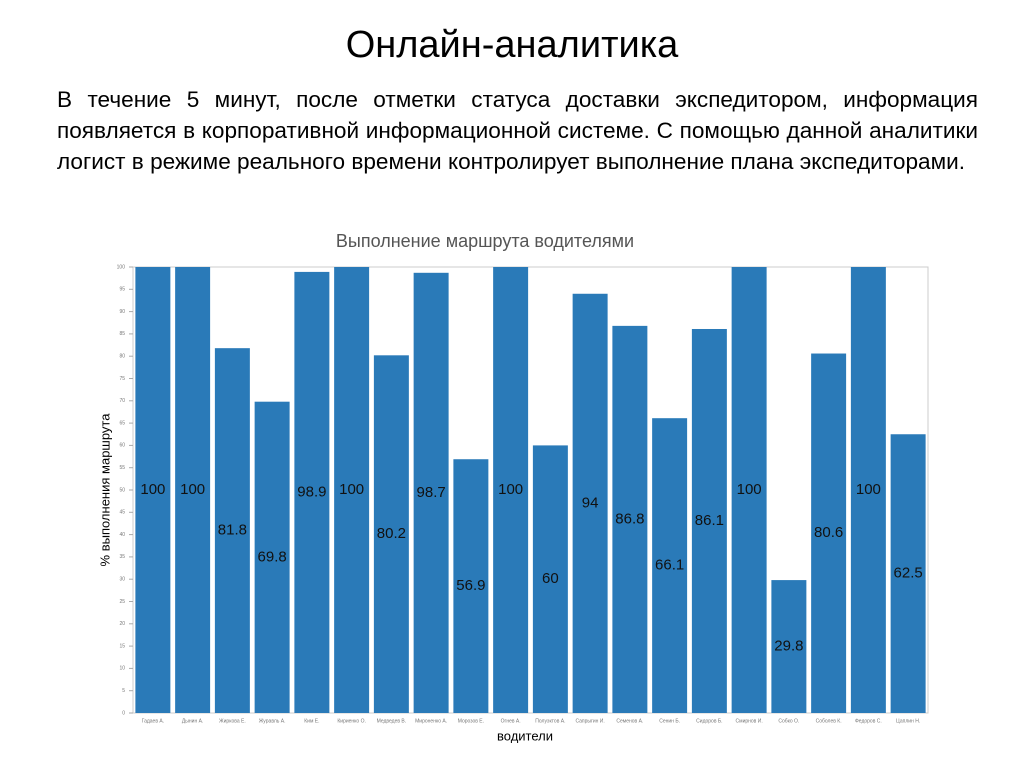 This screenshot has width=1024, height=768. I want to click on y-tick-label: 20, so click(122, 624).